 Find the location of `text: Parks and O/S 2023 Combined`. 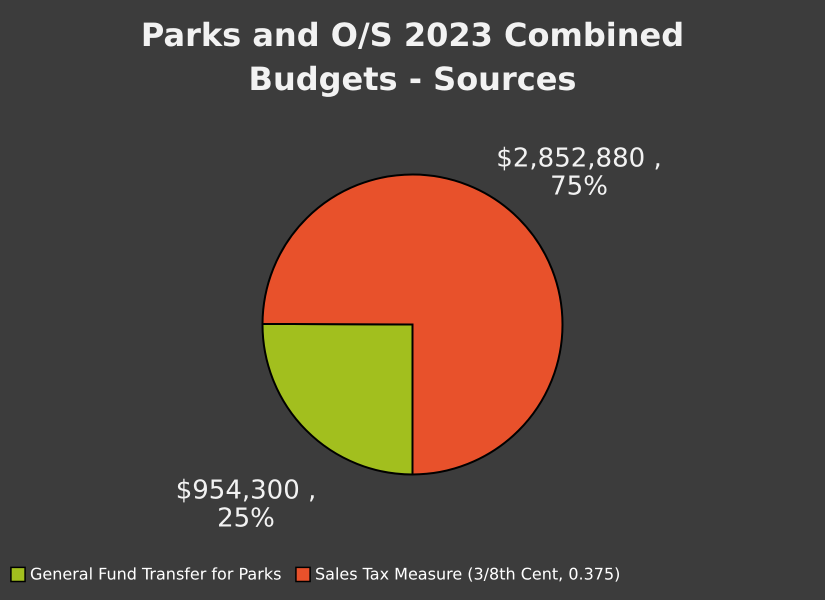

text: Parks and O/S 2023 Combined is located at coordinates (412, 35).